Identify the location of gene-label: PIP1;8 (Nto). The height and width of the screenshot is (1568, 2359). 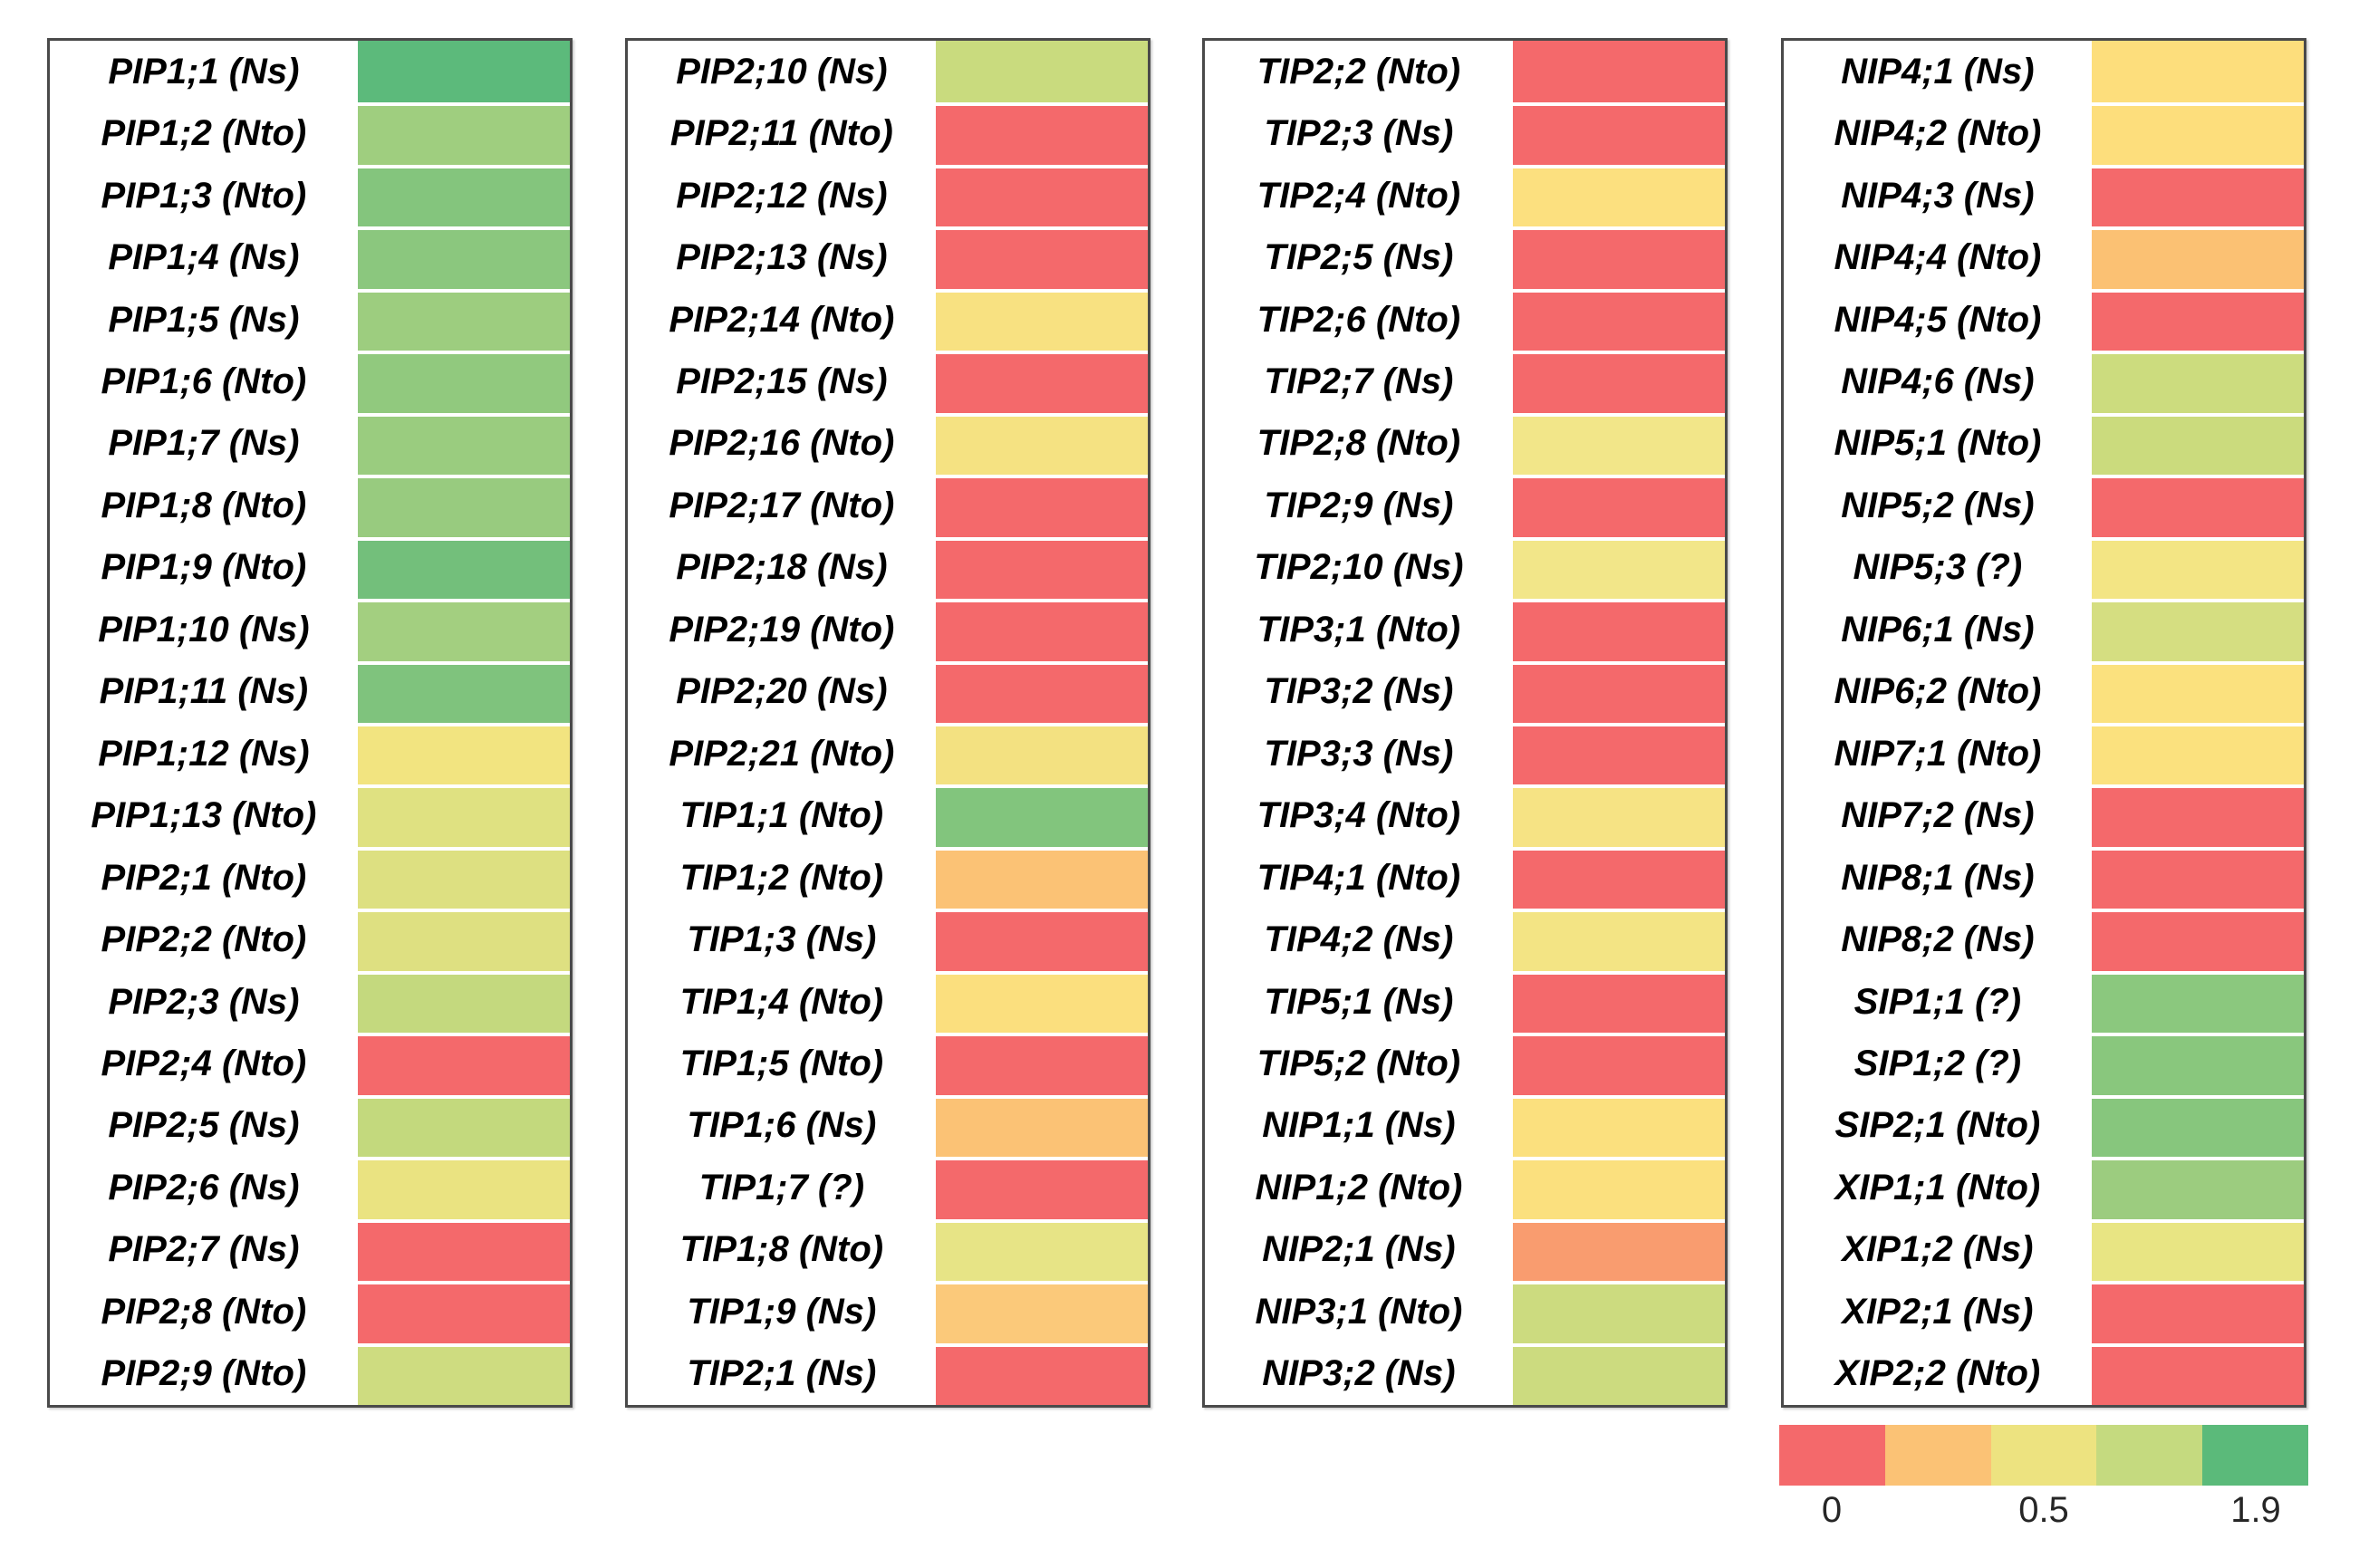
(204, 505).